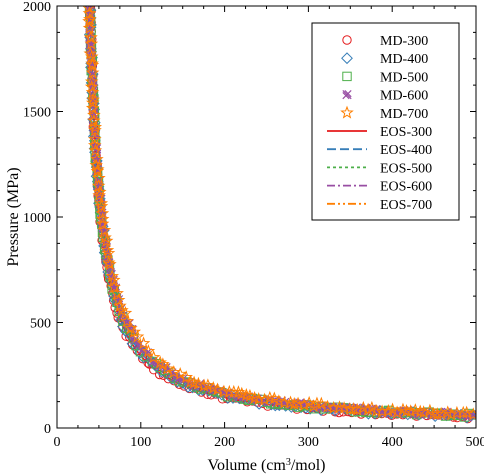 This screenshot has width=484, height=476. Describe the element at coordinates (404, 114) in the screenshot. I see `legend-label: MD-700` at that location.